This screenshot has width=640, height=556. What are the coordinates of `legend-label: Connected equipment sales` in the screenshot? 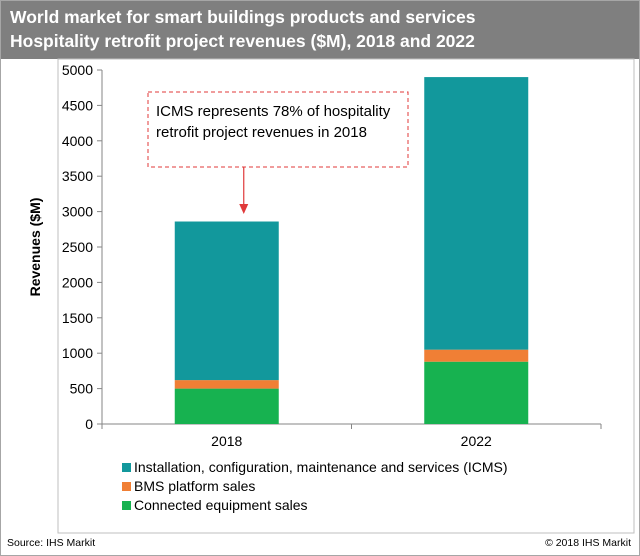 It's located at (221, 505).